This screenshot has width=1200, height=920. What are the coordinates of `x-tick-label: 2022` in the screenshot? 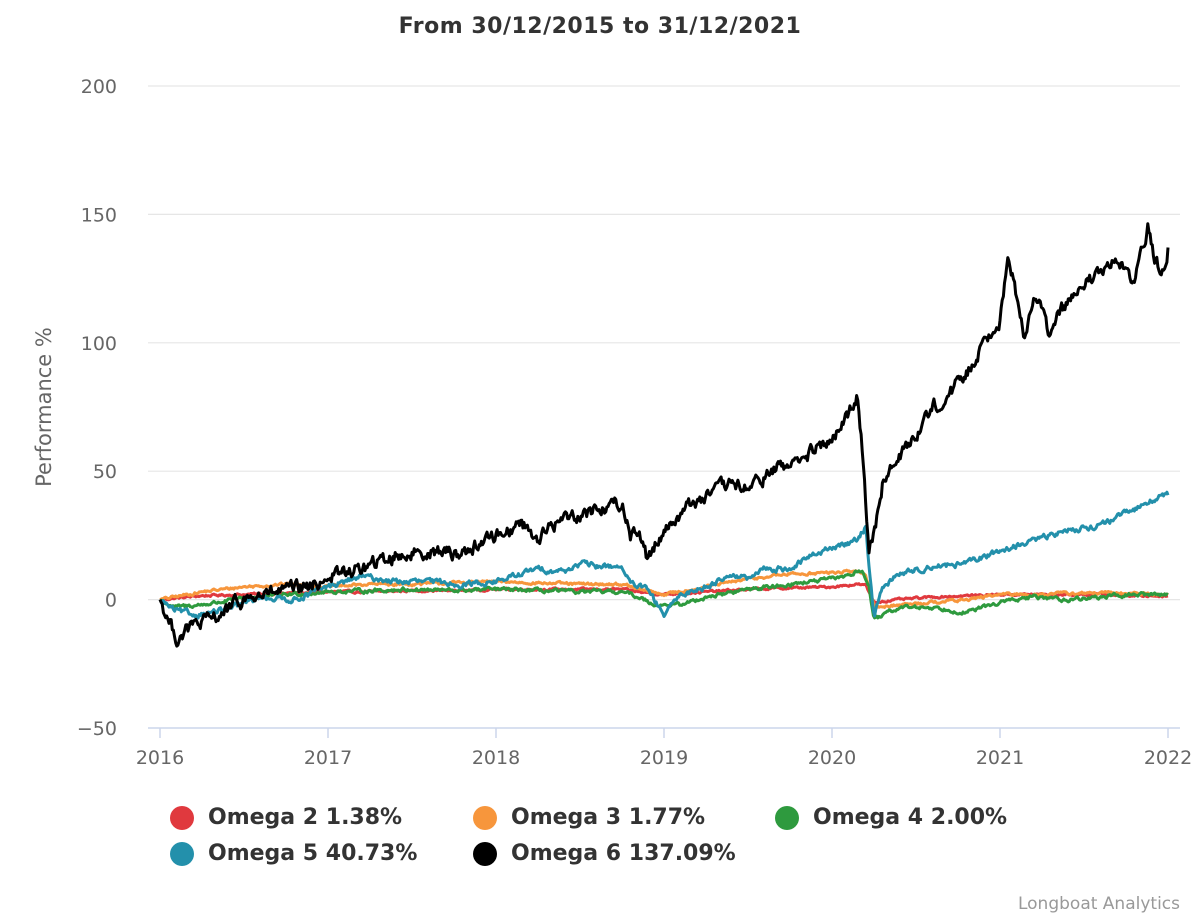 It's located at (1168, 758).